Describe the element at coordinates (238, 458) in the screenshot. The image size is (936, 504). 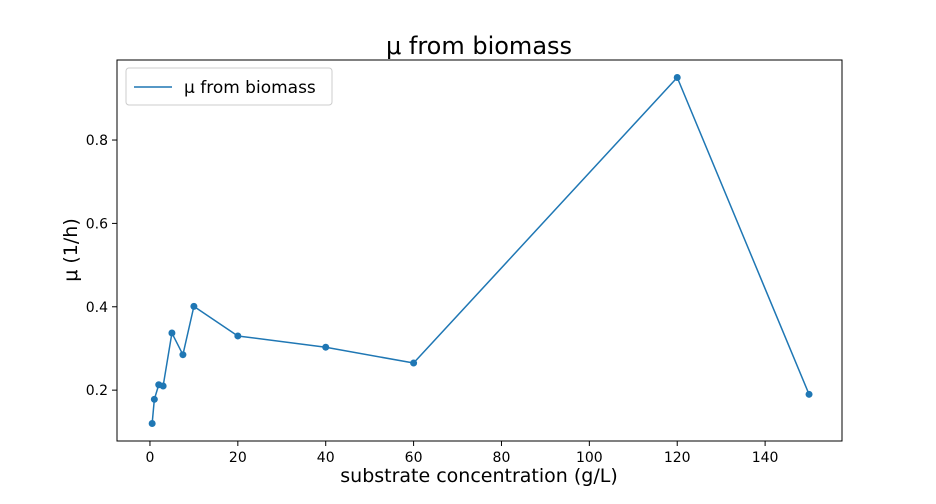
I see `x-tick-label: 20` at that location.